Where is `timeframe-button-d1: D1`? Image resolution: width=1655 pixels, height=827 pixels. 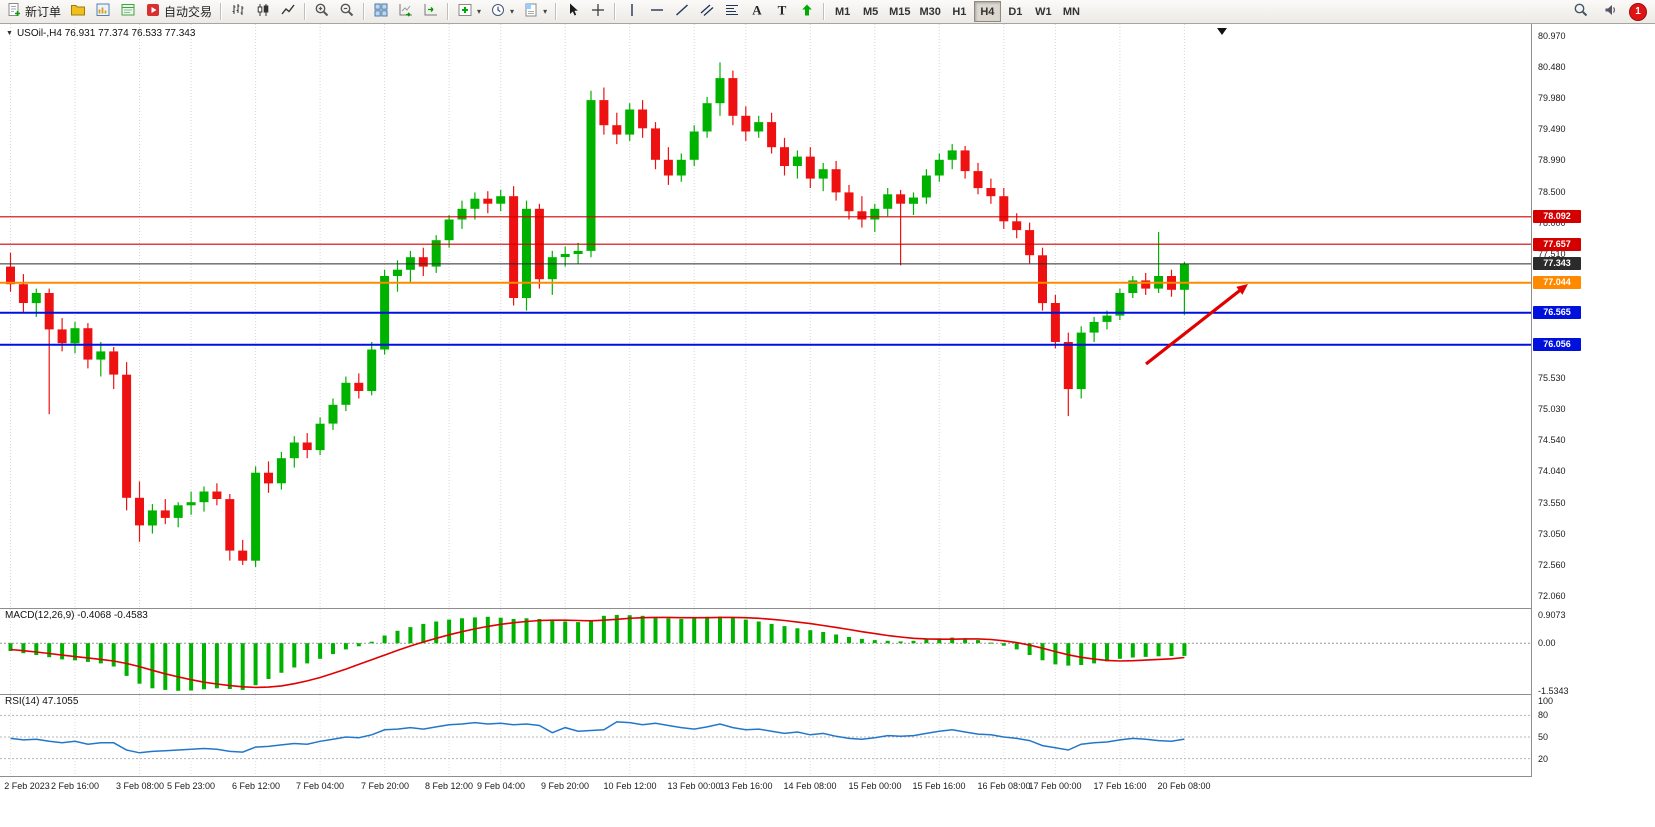 timeframe-button-d1: D1 is located at coordinates (1015, 11).